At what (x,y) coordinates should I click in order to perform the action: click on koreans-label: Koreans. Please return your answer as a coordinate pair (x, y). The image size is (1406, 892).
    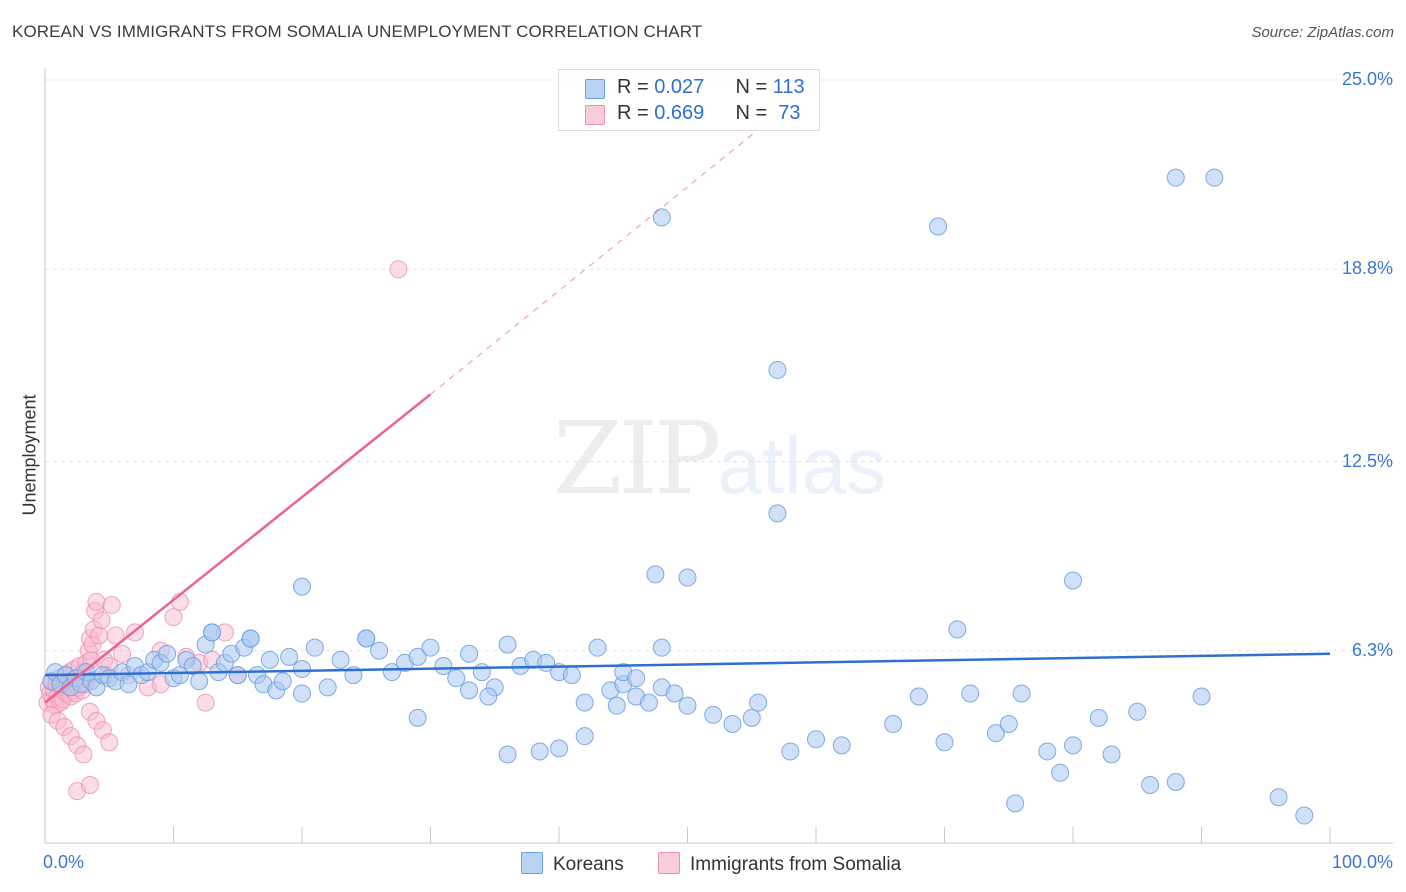
    Looking at the image, I should click on (588, 864).